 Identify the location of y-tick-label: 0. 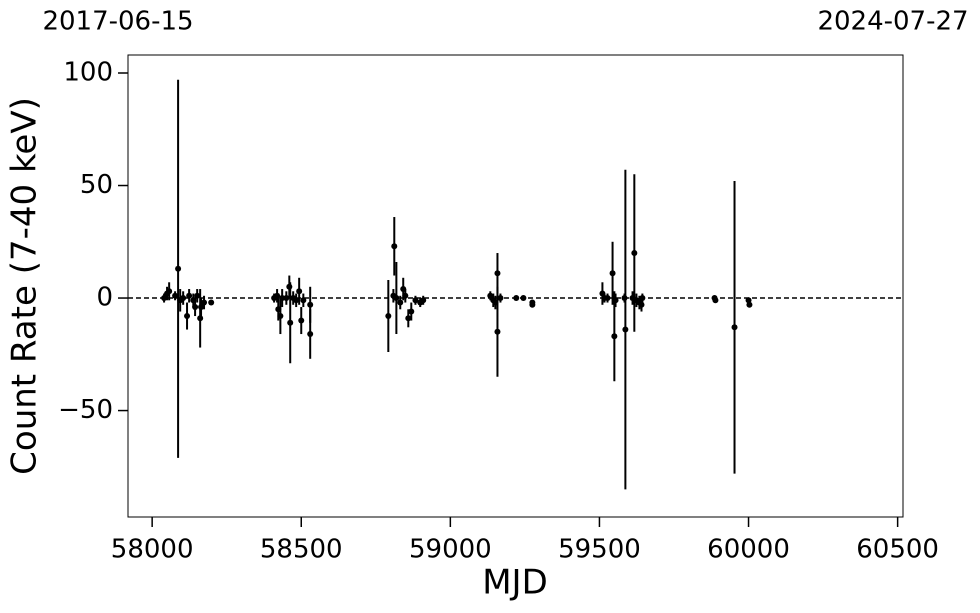
(104, 298).